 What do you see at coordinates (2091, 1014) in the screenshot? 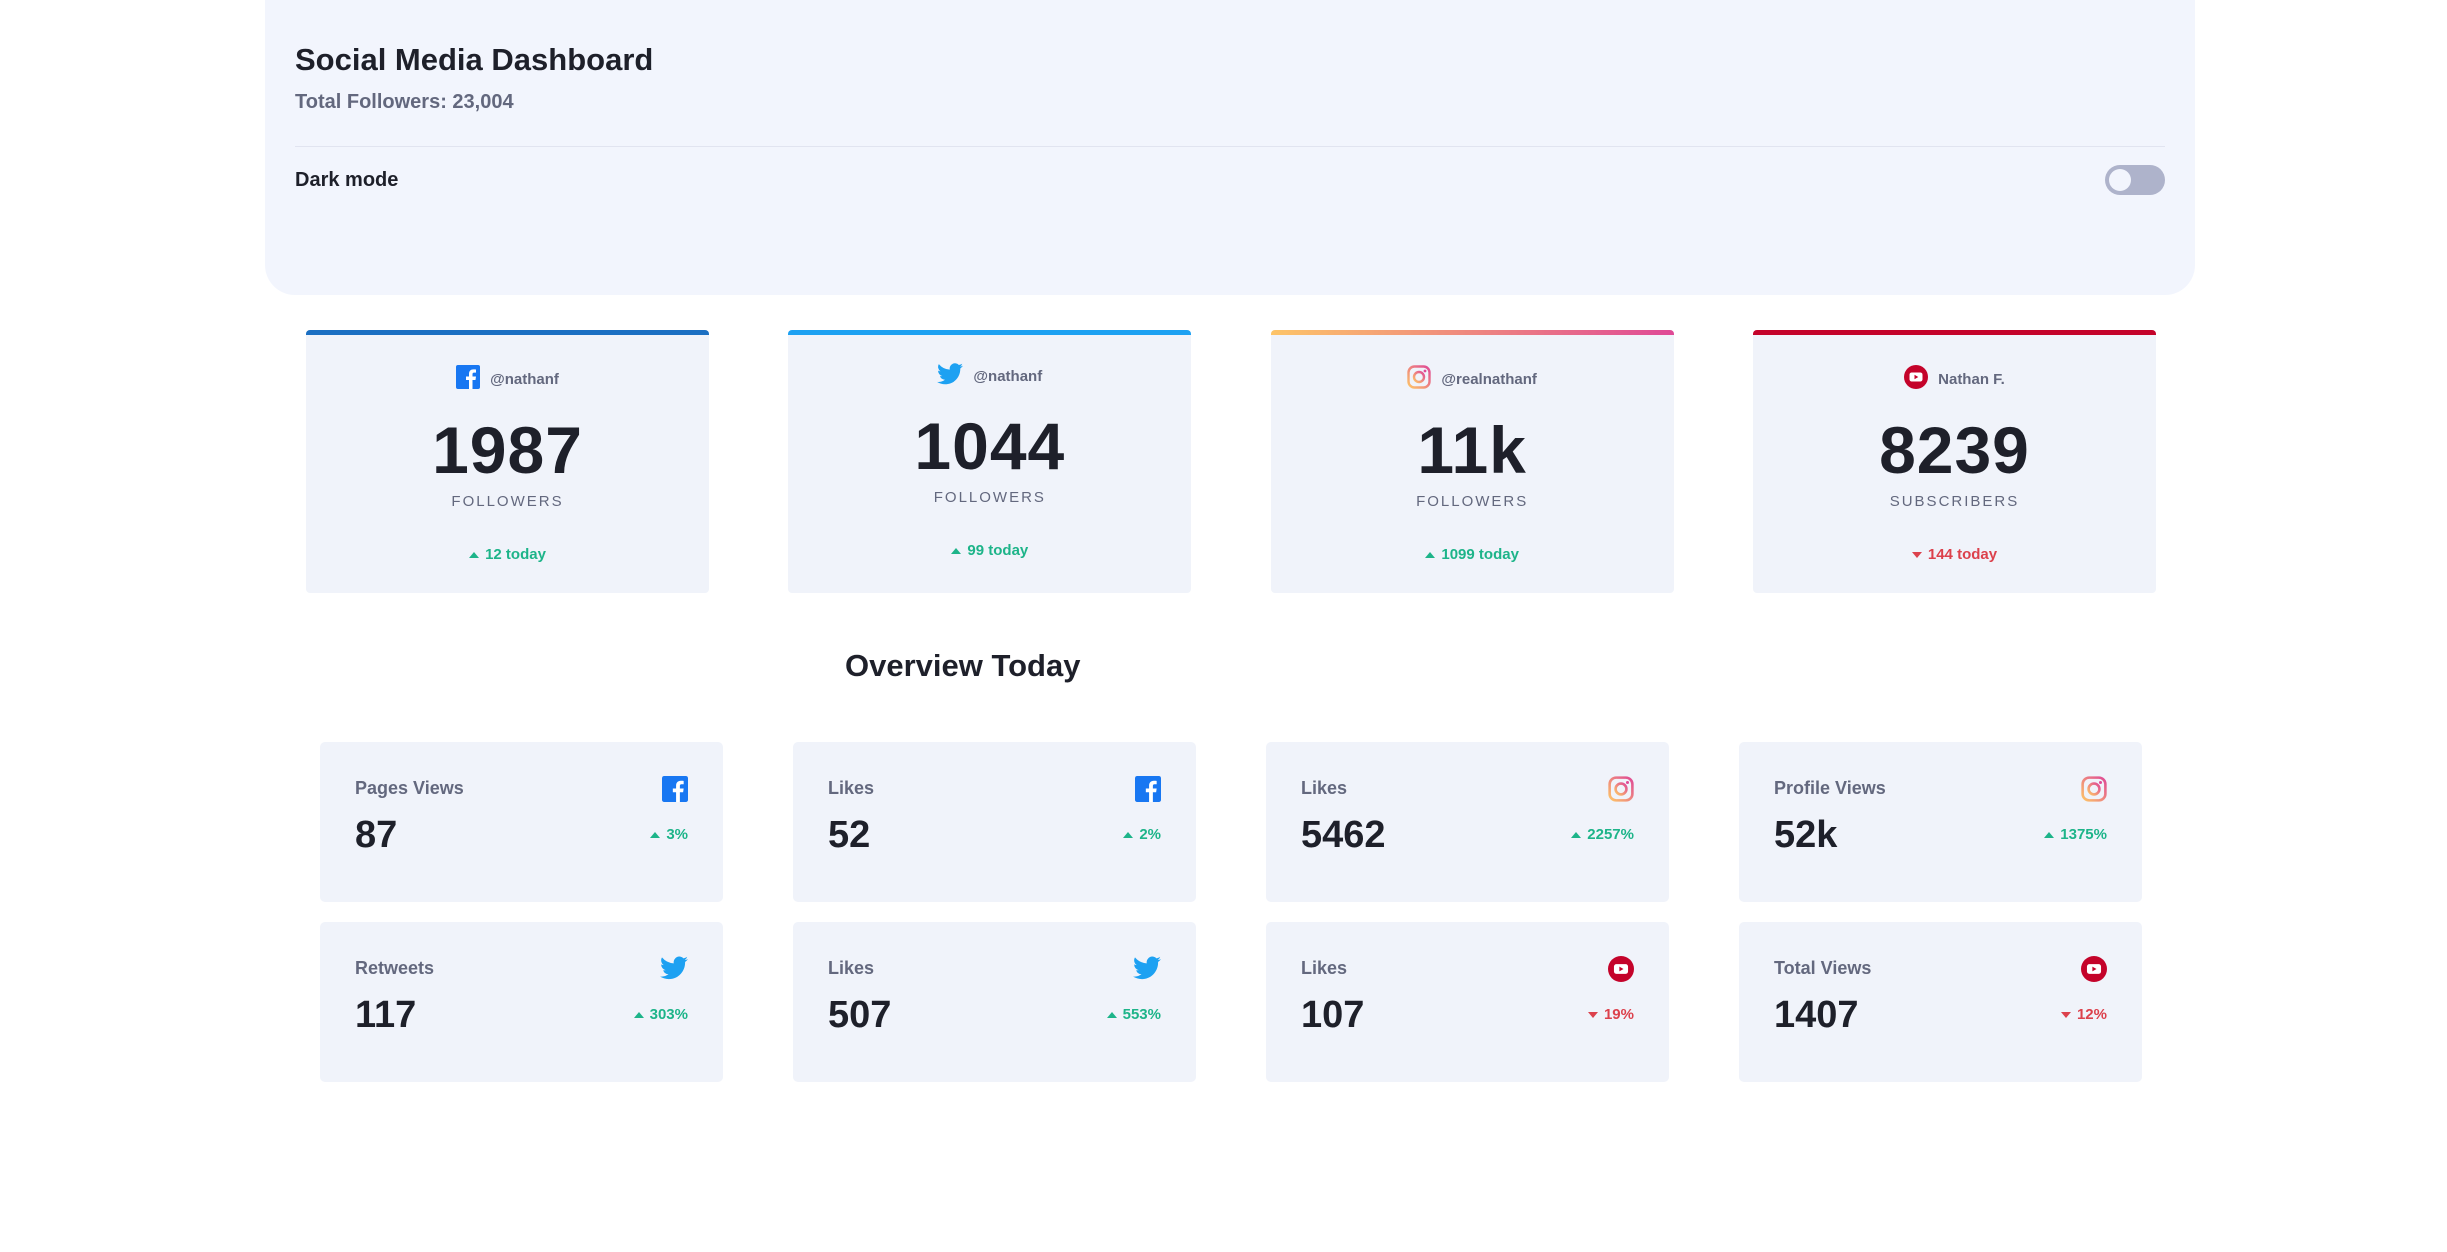
I see `delta-text: 12%` at bounding box center [2091, 1014].